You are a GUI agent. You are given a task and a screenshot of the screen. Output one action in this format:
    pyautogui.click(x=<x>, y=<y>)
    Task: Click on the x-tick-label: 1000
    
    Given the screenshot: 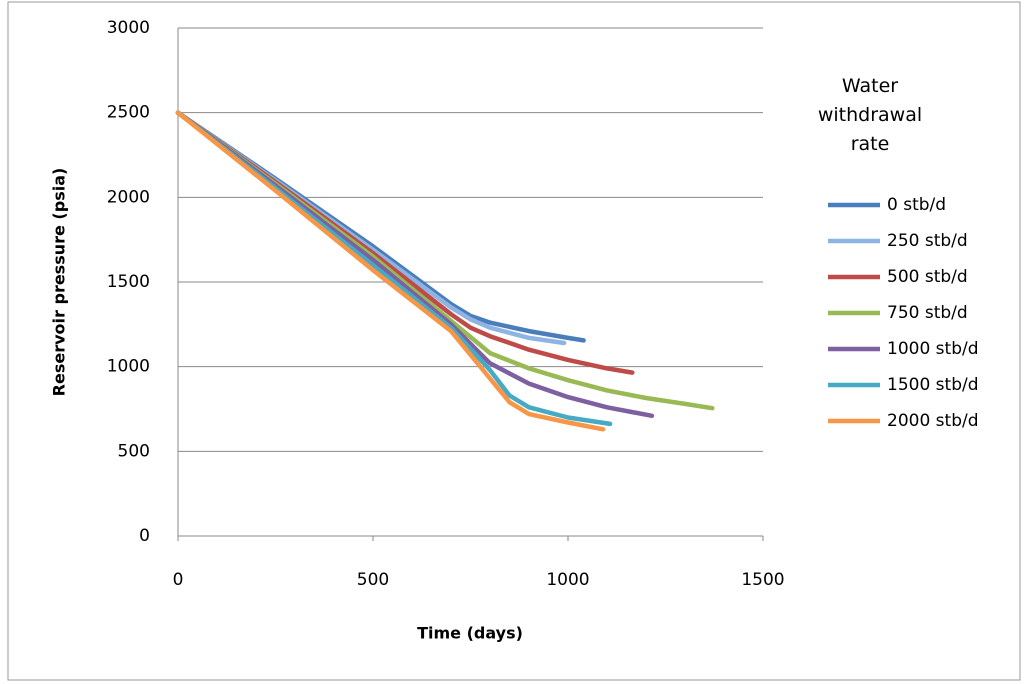 What is the action you would take?
    pyautogui.click(x=567, y=580)
    